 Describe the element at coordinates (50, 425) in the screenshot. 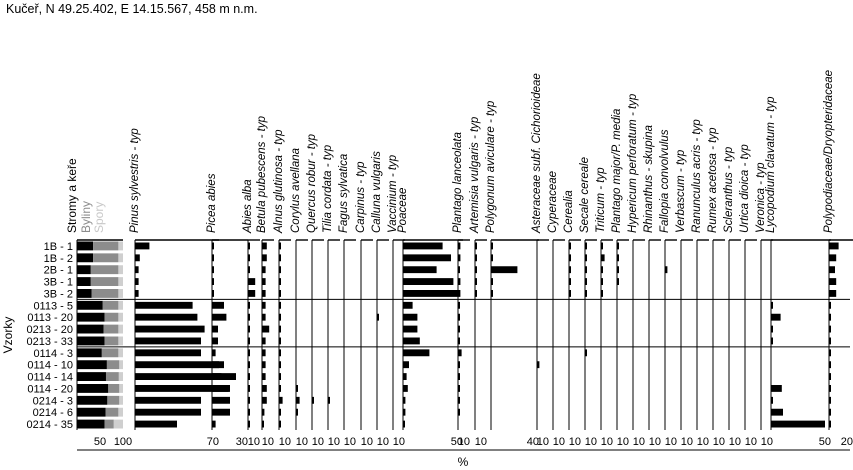

I see `sample-label: 0214 - 35` at that location.